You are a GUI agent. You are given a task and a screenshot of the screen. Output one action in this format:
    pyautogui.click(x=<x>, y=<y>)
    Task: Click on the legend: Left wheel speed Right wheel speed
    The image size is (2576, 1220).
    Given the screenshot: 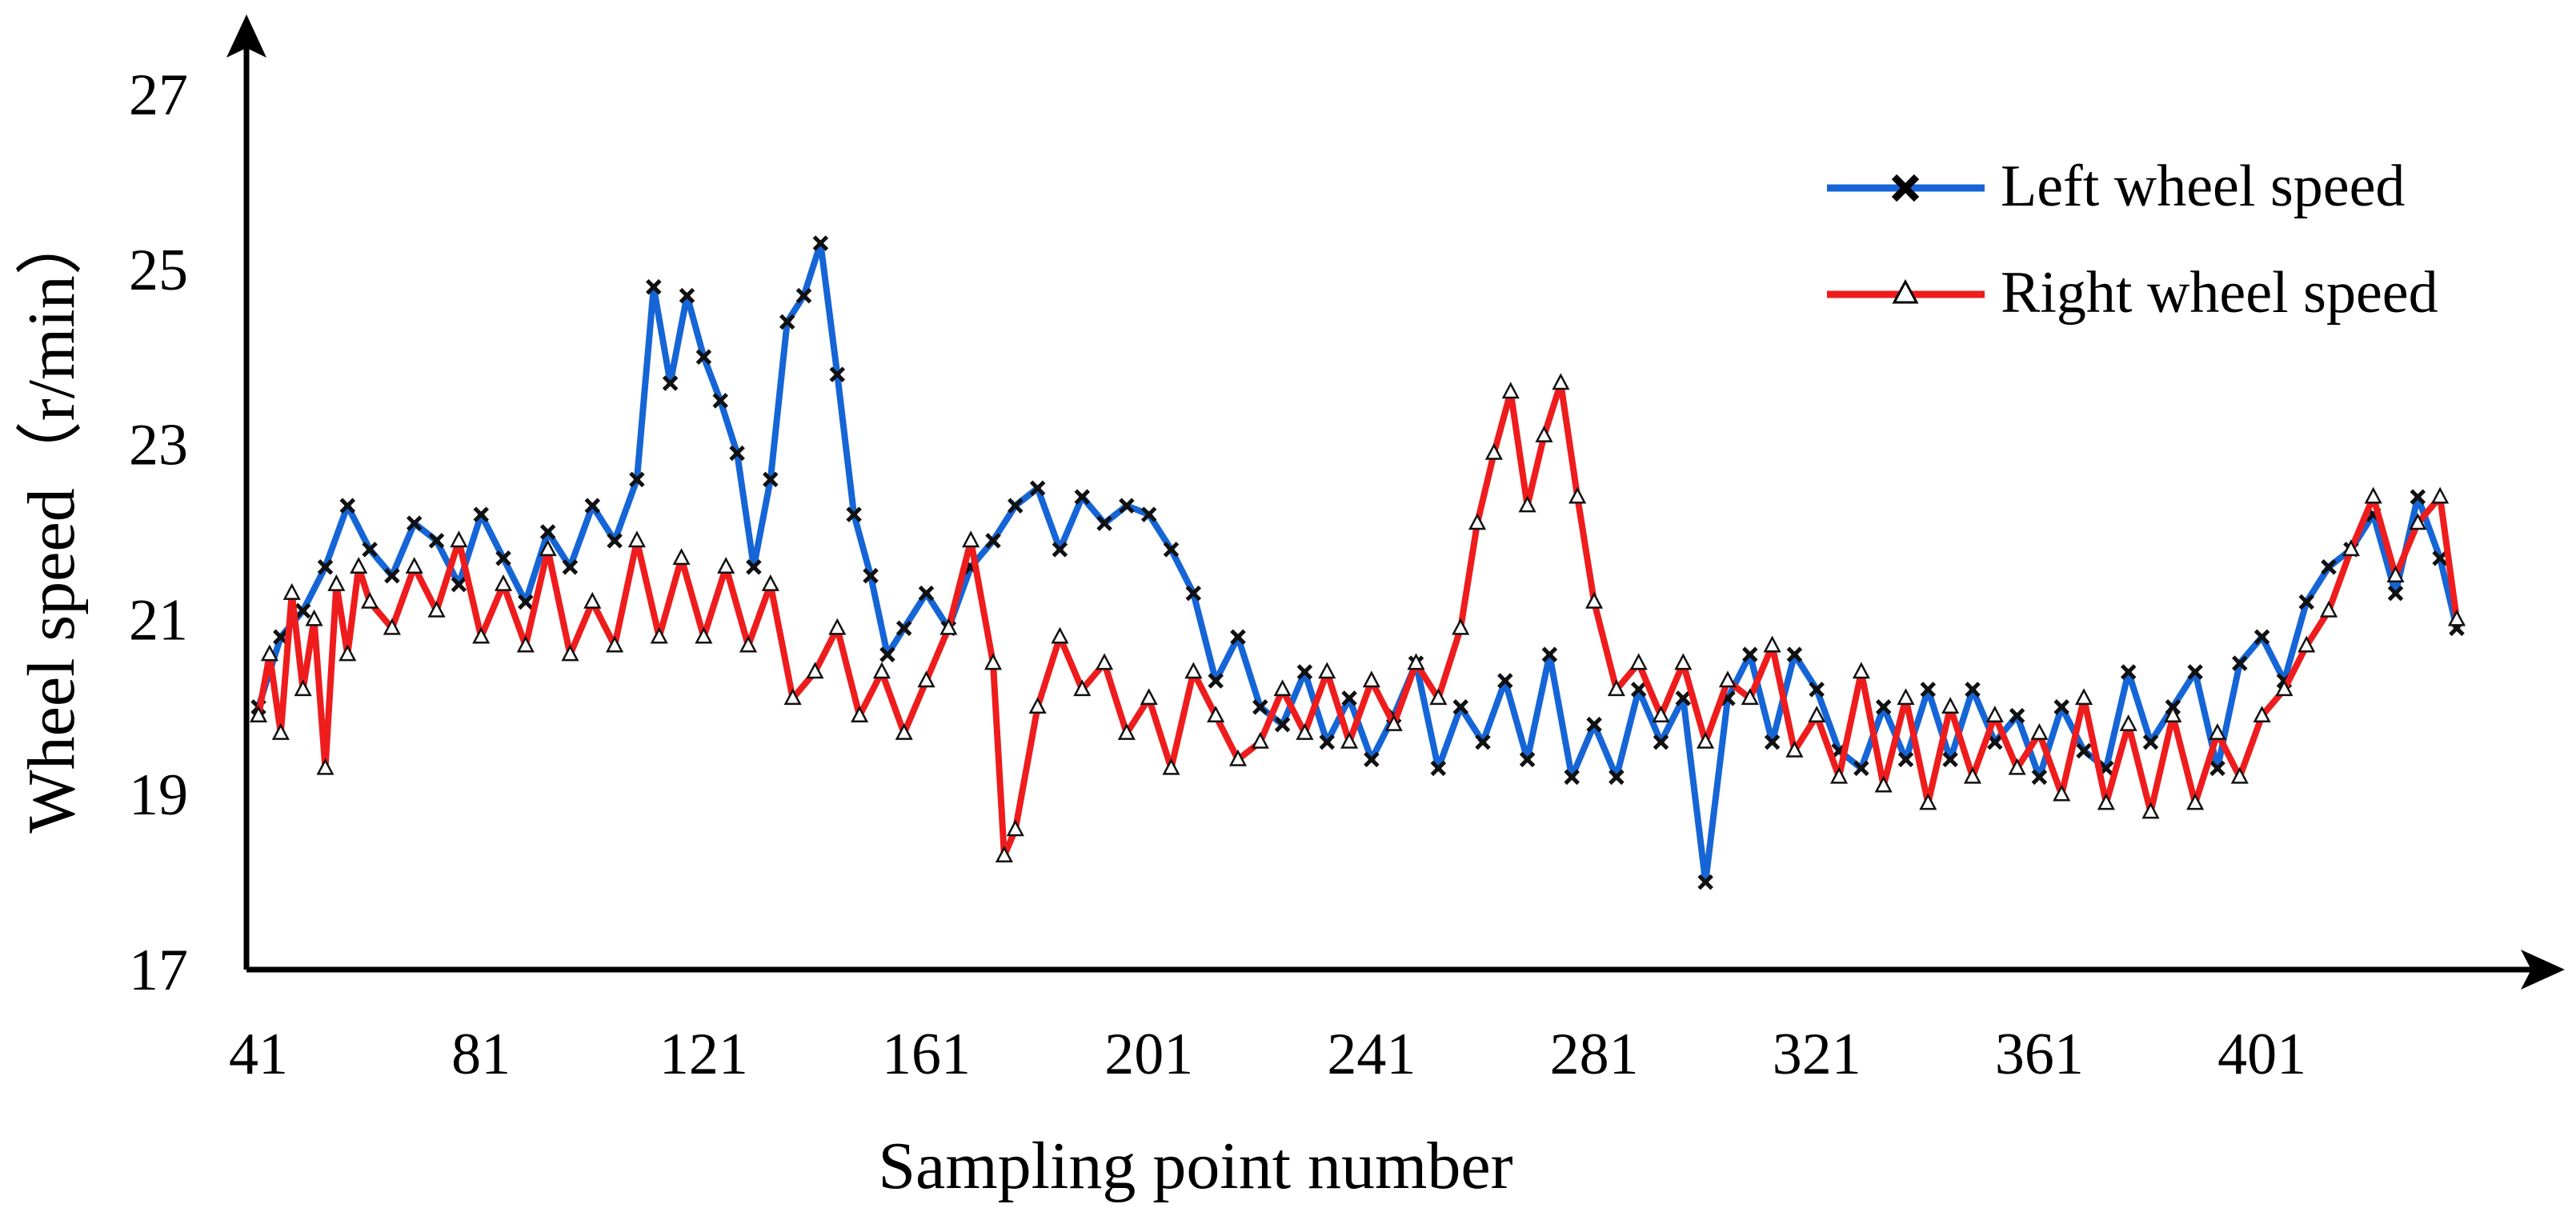 What is the action you would take?
    pyautogui.click(x=2132, y=240)
    